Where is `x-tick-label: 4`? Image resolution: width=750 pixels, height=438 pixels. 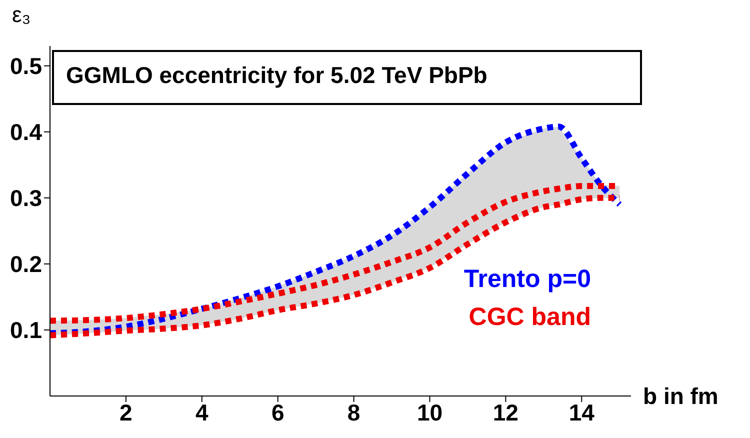
x-tick-label: 4 is located at coordinates (201, 412).